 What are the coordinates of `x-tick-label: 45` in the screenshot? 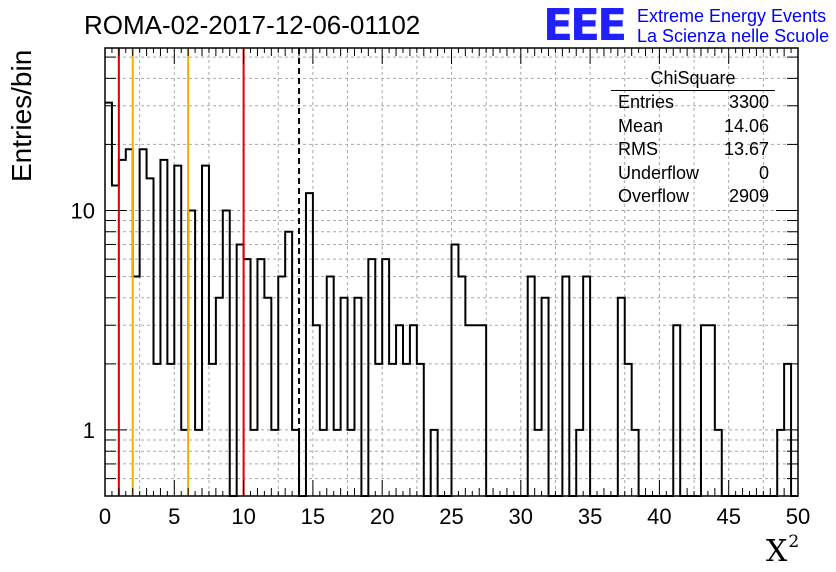 It's located at (728, 516).